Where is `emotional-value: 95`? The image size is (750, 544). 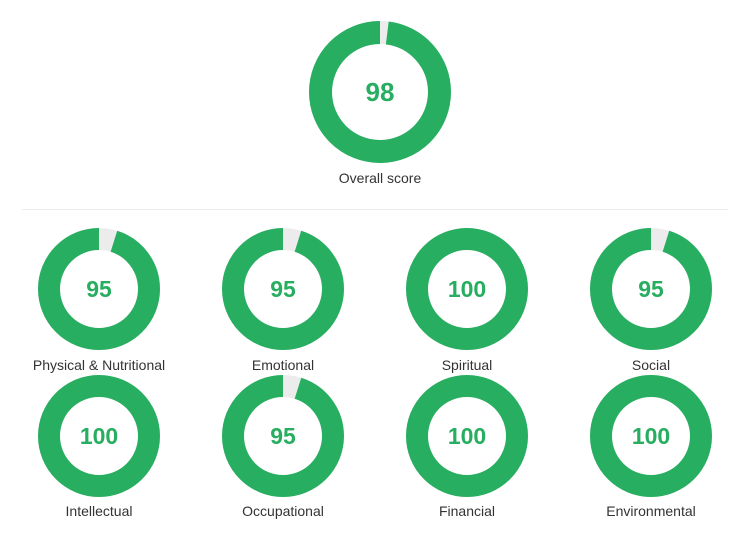
emotional-value: 95 is located at coordinates (283, 289).